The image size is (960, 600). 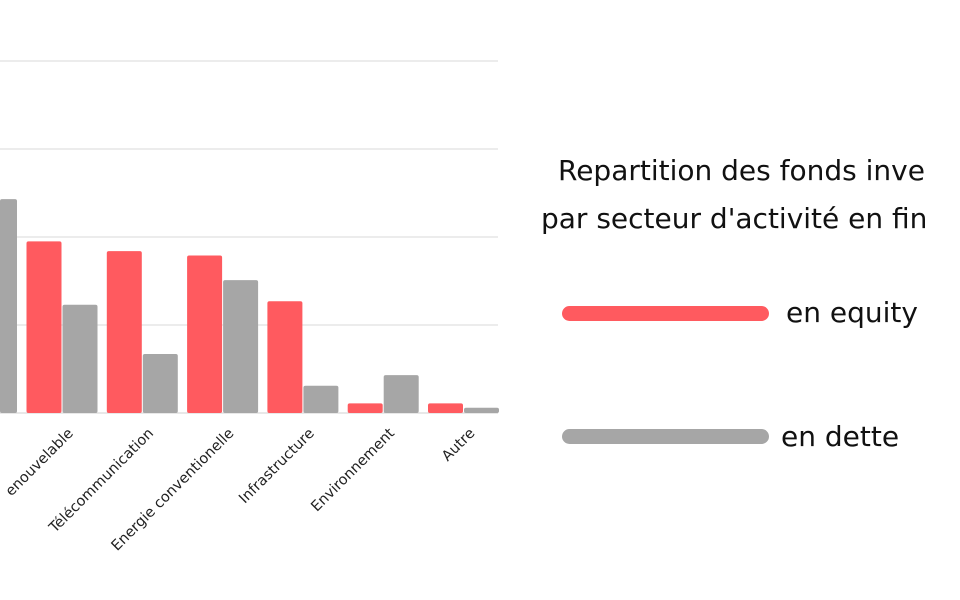 What do you see at coordinates (665, 436) in the screenshot?
I see `legend-swatch-dette` at bounding box center [665, 436].